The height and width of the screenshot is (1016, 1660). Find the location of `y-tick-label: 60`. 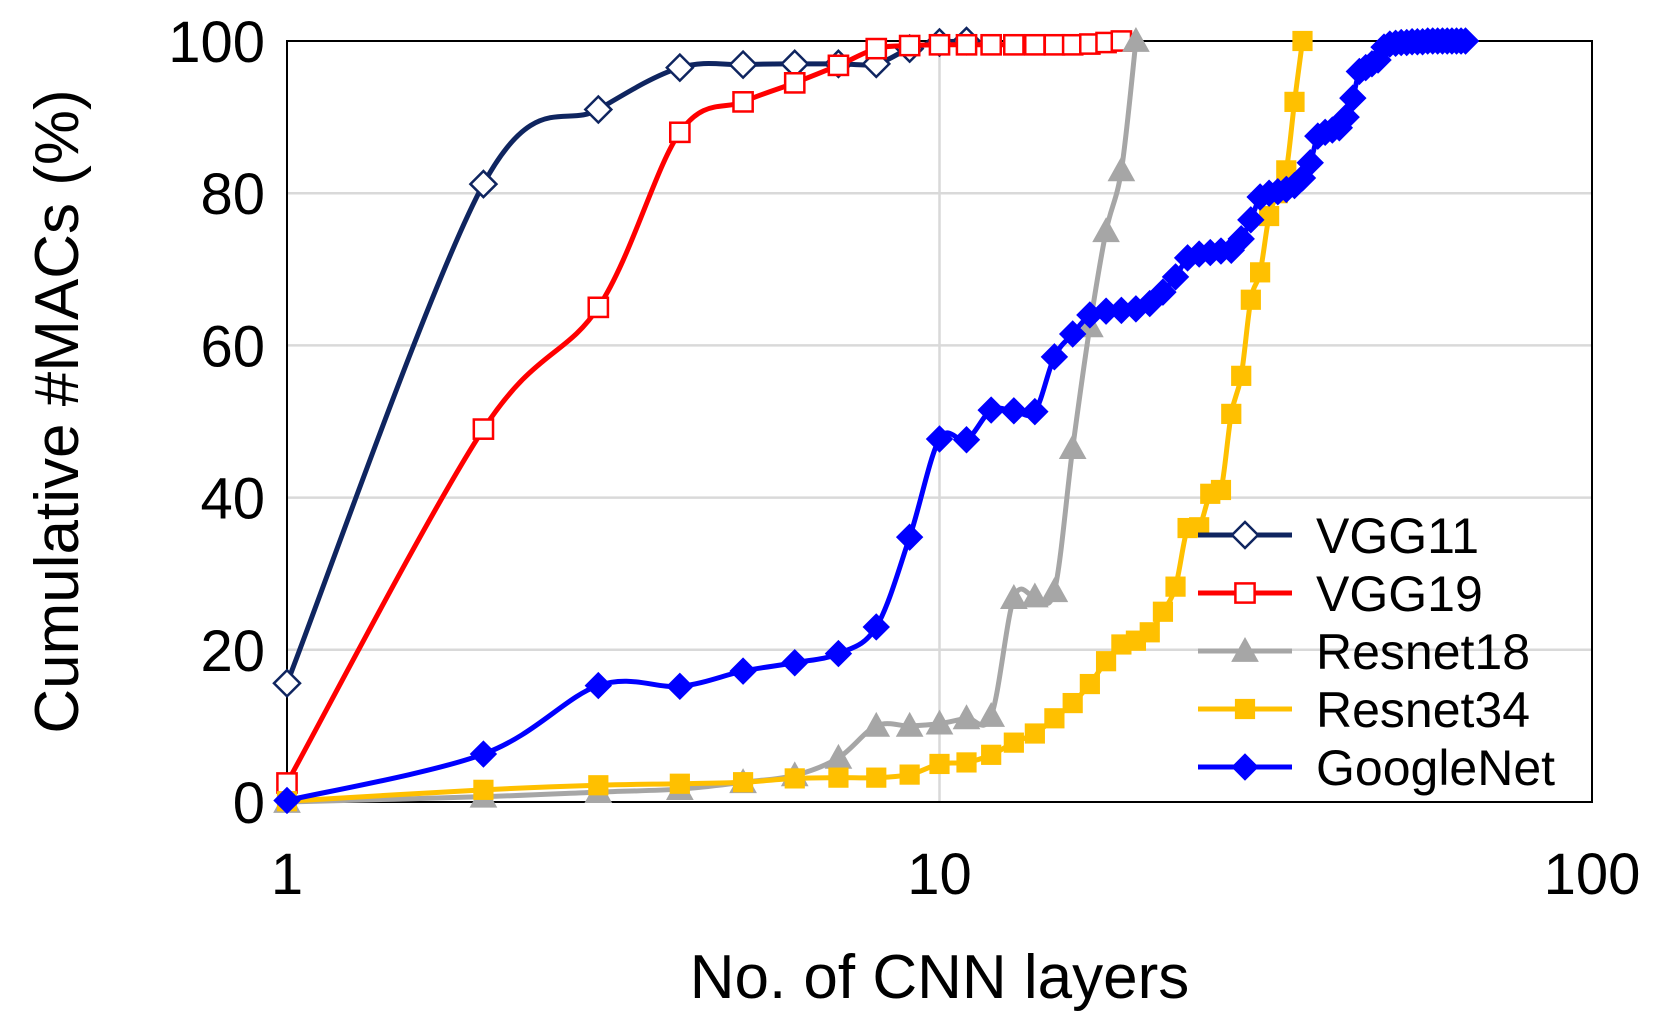

y-tick-label: 60 is located at coordinates (232, 346).